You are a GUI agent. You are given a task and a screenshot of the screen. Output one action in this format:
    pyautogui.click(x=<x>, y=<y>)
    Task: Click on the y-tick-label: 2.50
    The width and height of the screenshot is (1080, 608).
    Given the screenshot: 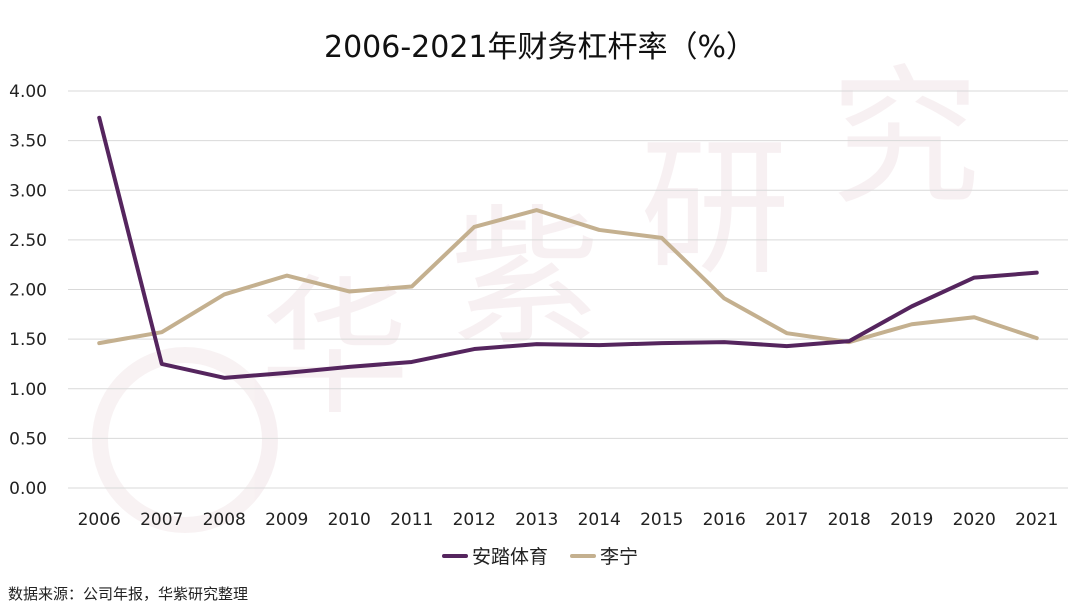 What is the action you would take?
    pyautogui.click(x=28, y=241)
    